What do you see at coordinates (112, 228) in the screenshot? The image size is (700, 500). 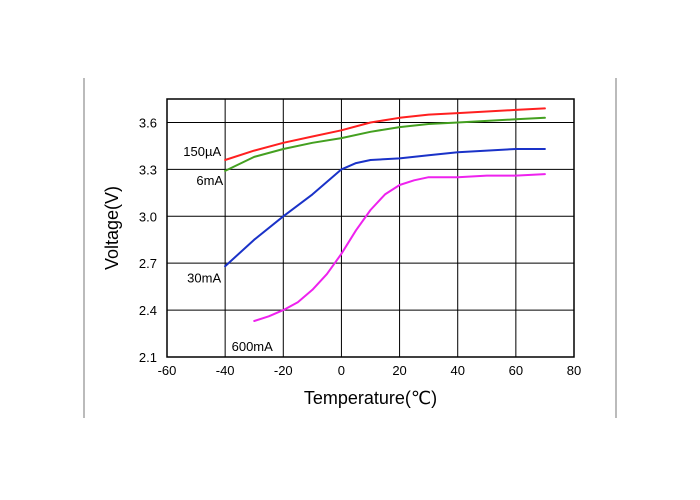 I see `y-axis-title: Voltage(V)` at bounding box center [112, 228].